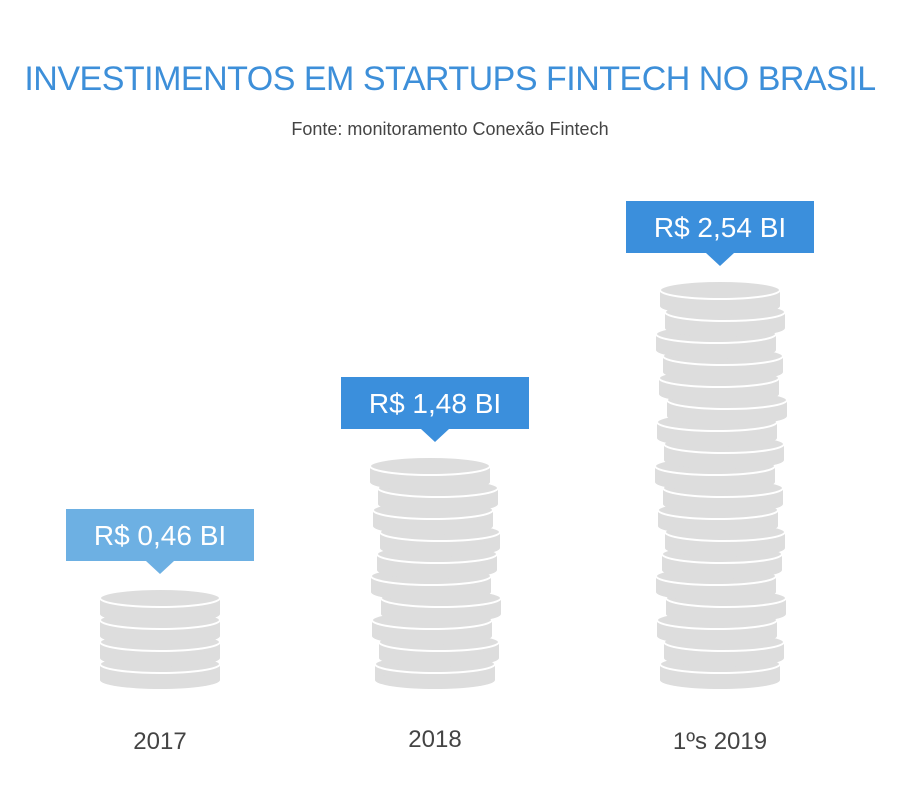  I want to click on value-callout: R$ 0,46 BI, so click(160, 541).